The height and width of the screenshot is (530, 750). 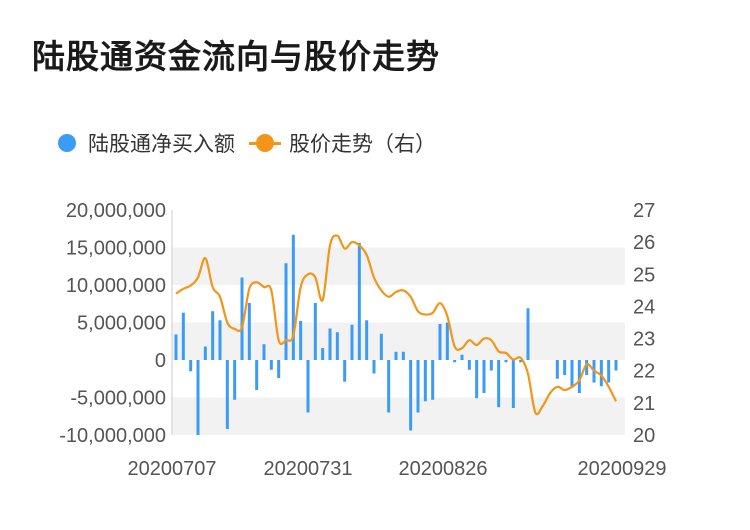 What do you see at coordinates (308, 469) in the screenshot?
I see `x-tick-label: 20200731` at bounding box center [308, 469].